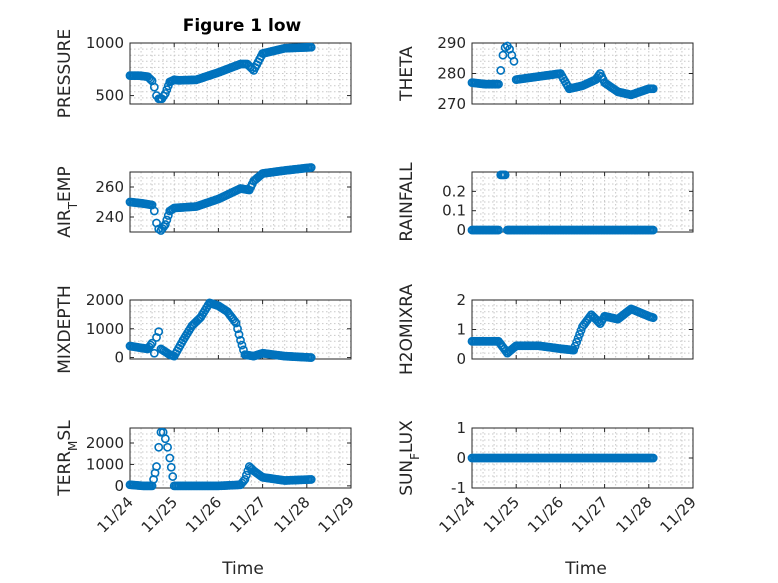  I want to click on y-axis-label-part: SL, so click(65, 430).